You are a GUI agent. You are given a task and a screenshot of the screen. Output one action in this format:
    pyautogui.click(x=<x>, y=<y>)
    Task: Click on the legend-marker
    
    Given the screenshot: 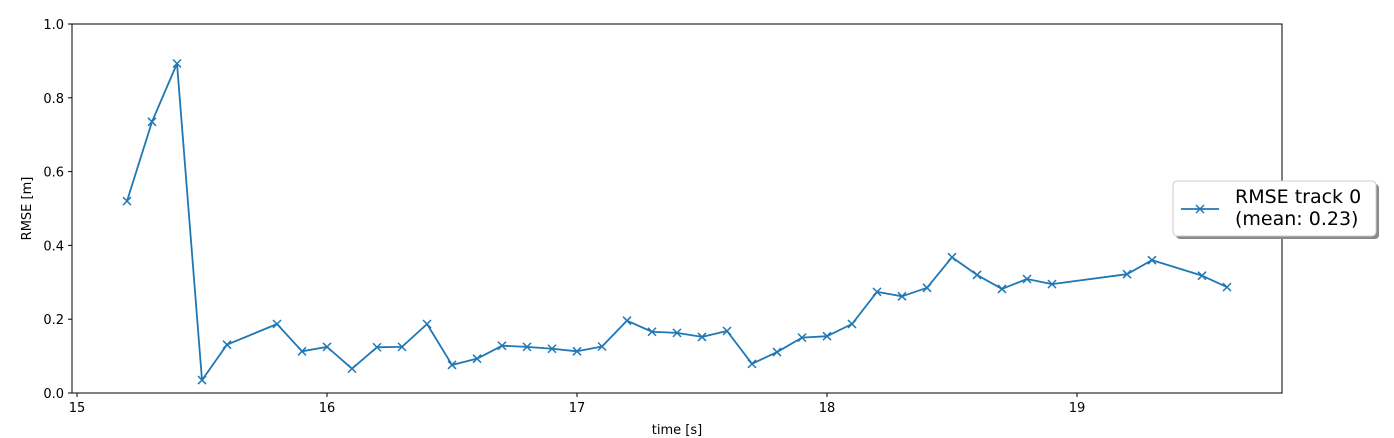 What is the action you would take?
    pyautogui.click(x=1200, y=209)
    